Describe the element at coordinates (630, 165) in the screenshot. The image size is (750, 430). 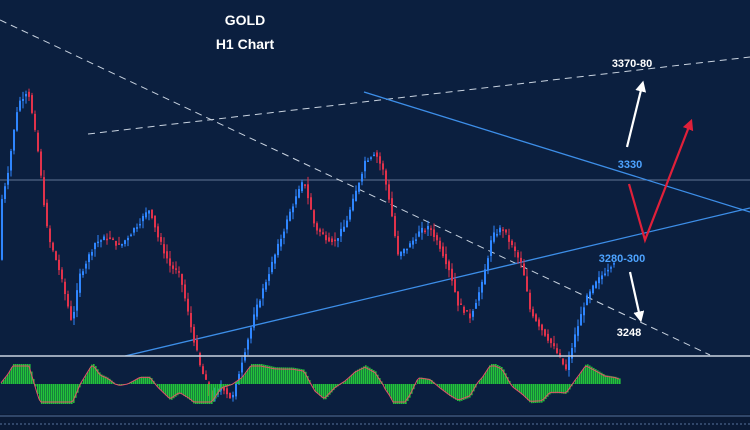
I see `label-3330: 3330` at that location.